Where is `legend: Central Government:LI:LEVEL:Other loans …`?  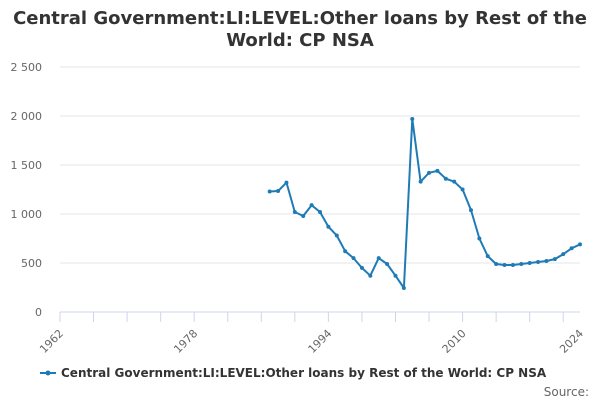
legend: Central Government:LI:LEVEL:Other loans … is located at coordinates (293, 373).